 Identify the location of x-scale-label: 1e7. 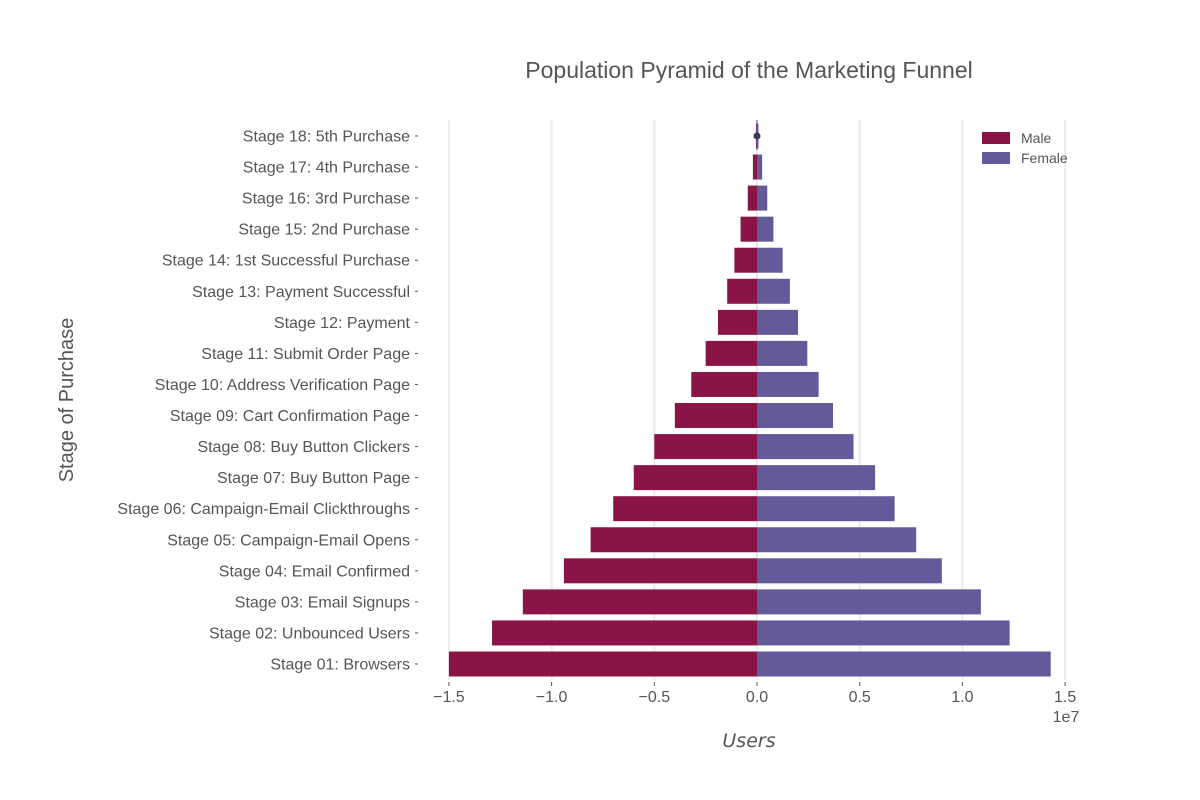
(1066, 717).